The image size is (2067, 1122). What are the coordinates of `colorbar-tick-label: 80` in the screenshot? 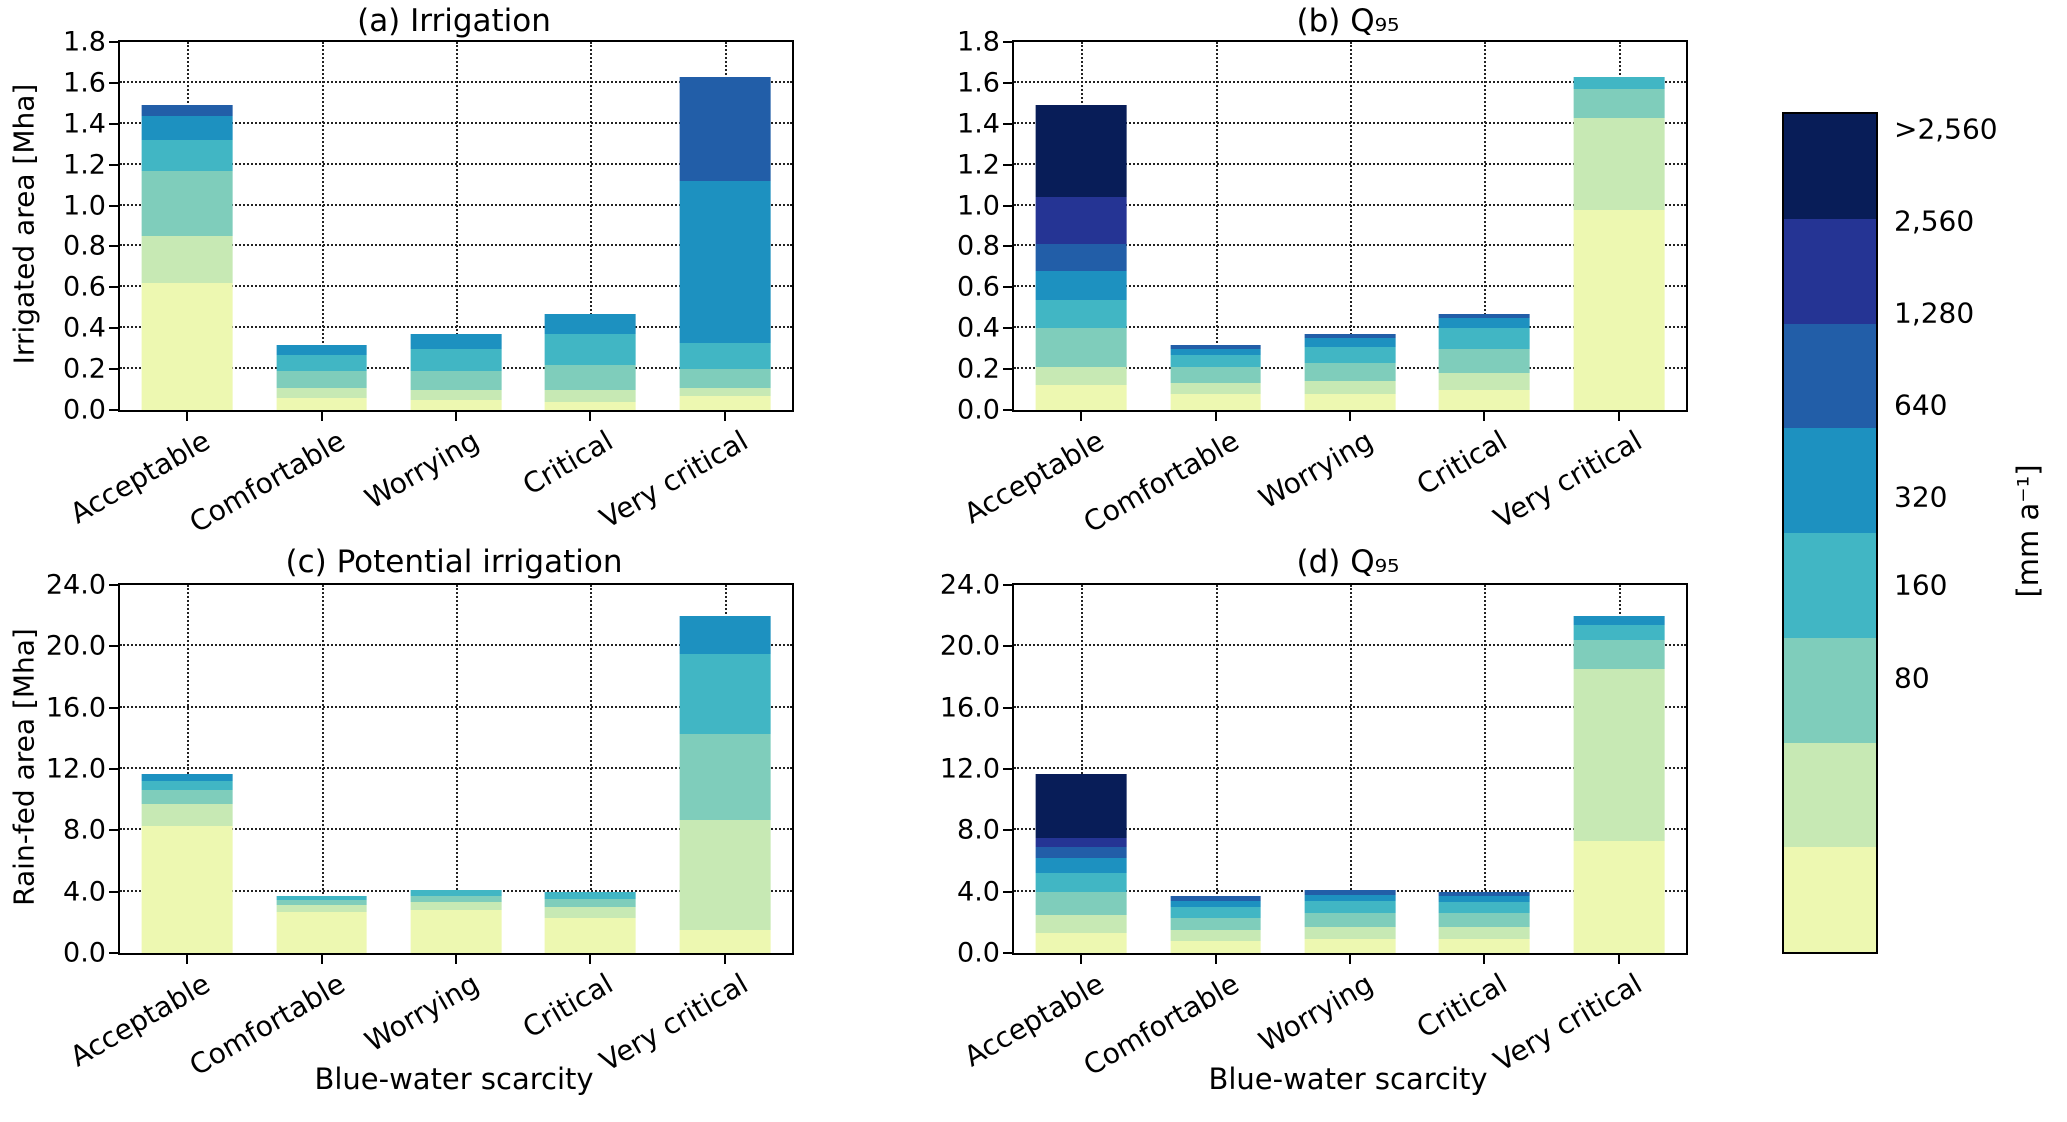 It's located at (1912, 678).